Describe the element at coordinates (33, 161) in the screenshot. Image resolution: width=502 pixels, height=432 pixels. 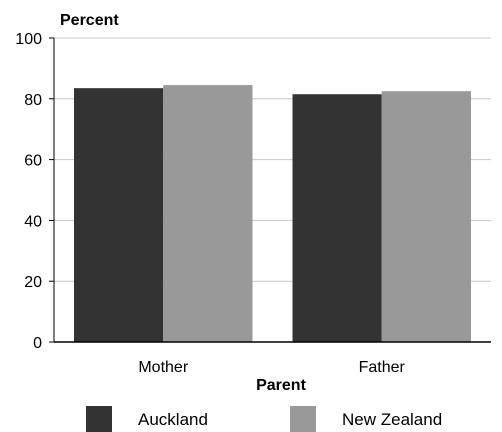
I see `y-tick-label: 60` at that location.